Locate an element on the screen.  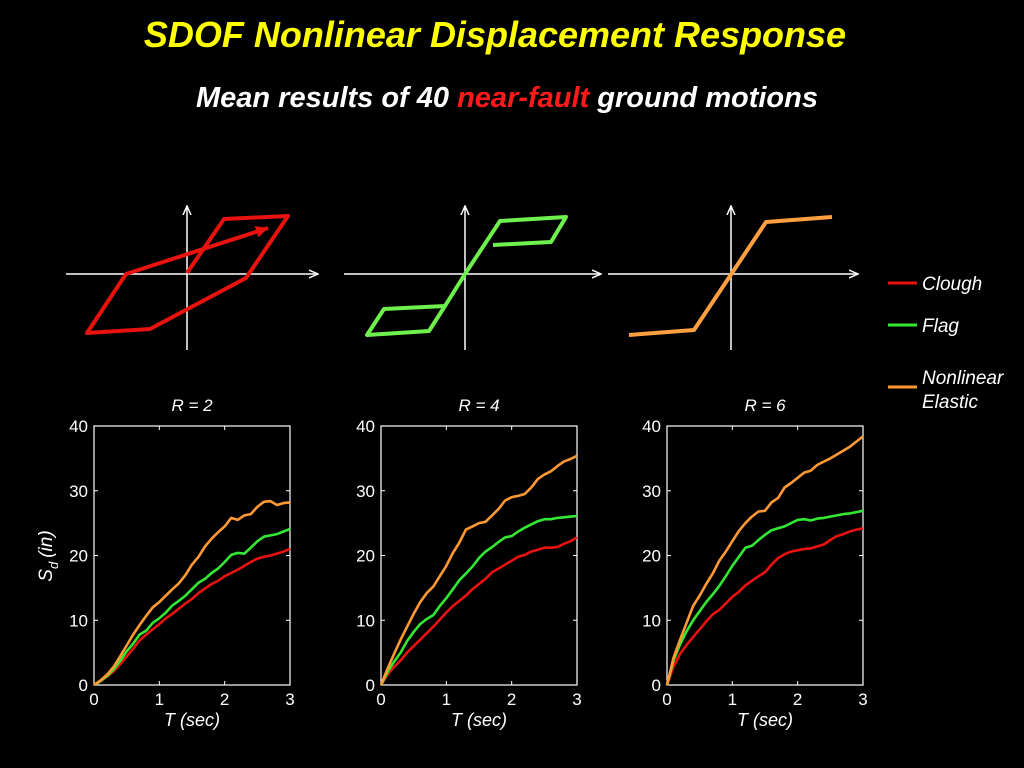
nonlinear-elastic-curve is located at coordinates (730, 276).